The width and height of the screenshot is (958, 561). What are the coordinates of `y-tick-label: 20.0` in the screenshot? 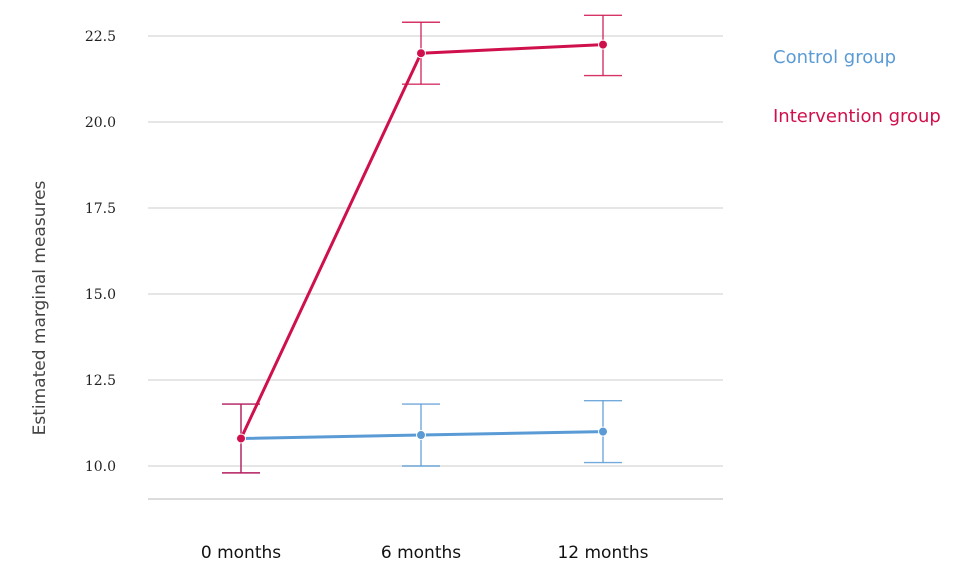 It's located at (100, 123).